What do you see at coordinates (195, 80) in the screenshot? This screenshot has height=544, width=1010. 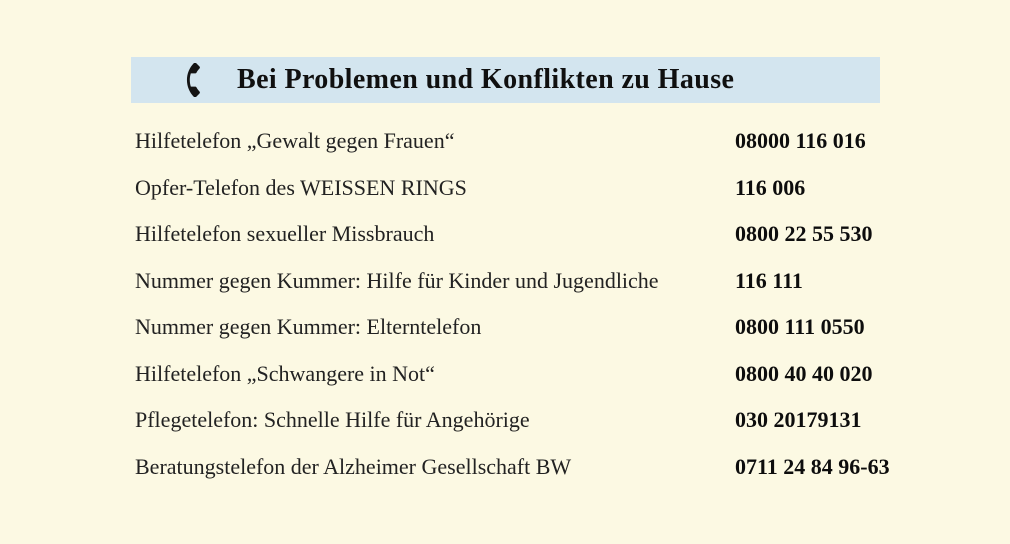 I see `phone-receiver-icon` at bounding box center [195, 80].